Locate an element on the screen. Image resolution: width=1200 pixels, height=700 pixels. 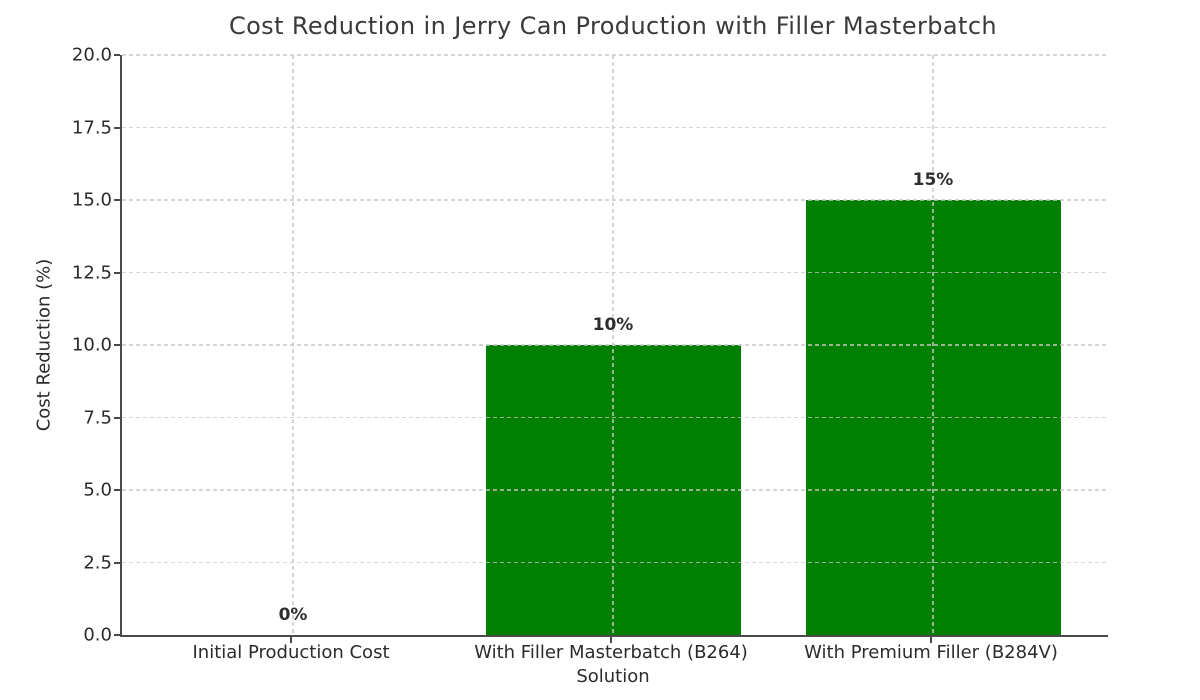
y-tick-label: 20.0 is located at coordinates (91, 55).